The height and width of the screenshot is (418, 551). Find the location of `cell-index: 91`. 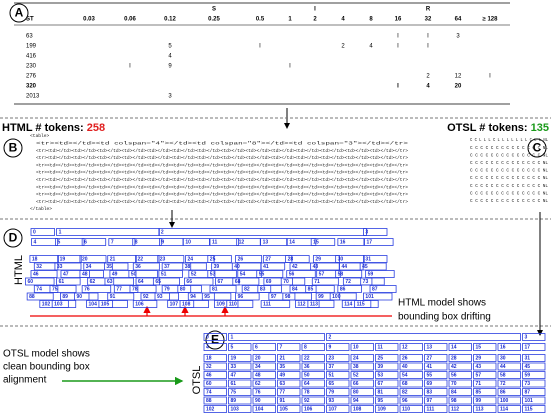

cell-index: 91 is located at coordinates (113, 297).